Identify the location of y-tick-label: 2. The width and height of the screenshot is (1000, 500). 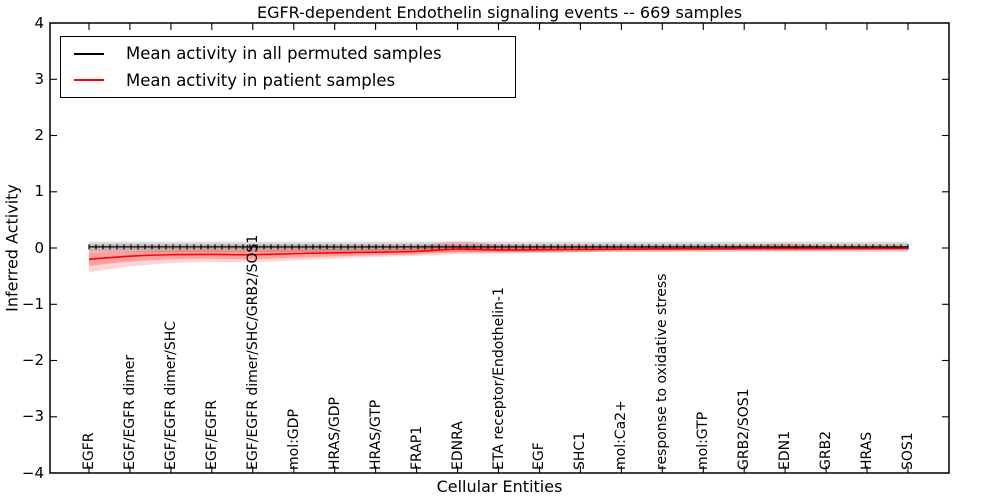
(39, 135).